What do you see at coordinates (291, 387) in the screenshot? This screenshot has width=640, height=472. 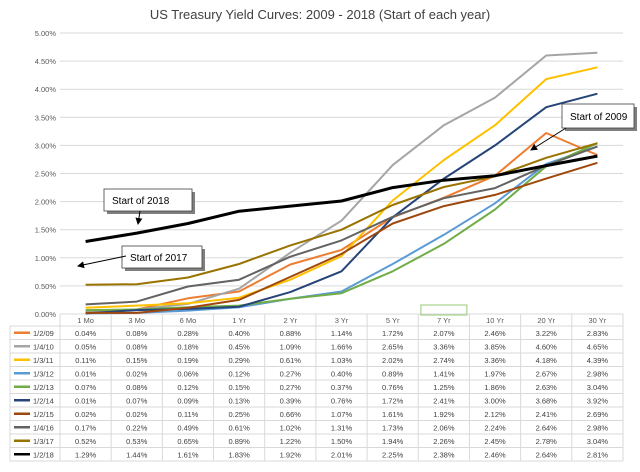 I see `table-cell: 0.27%` at bounding box center [291, 387].